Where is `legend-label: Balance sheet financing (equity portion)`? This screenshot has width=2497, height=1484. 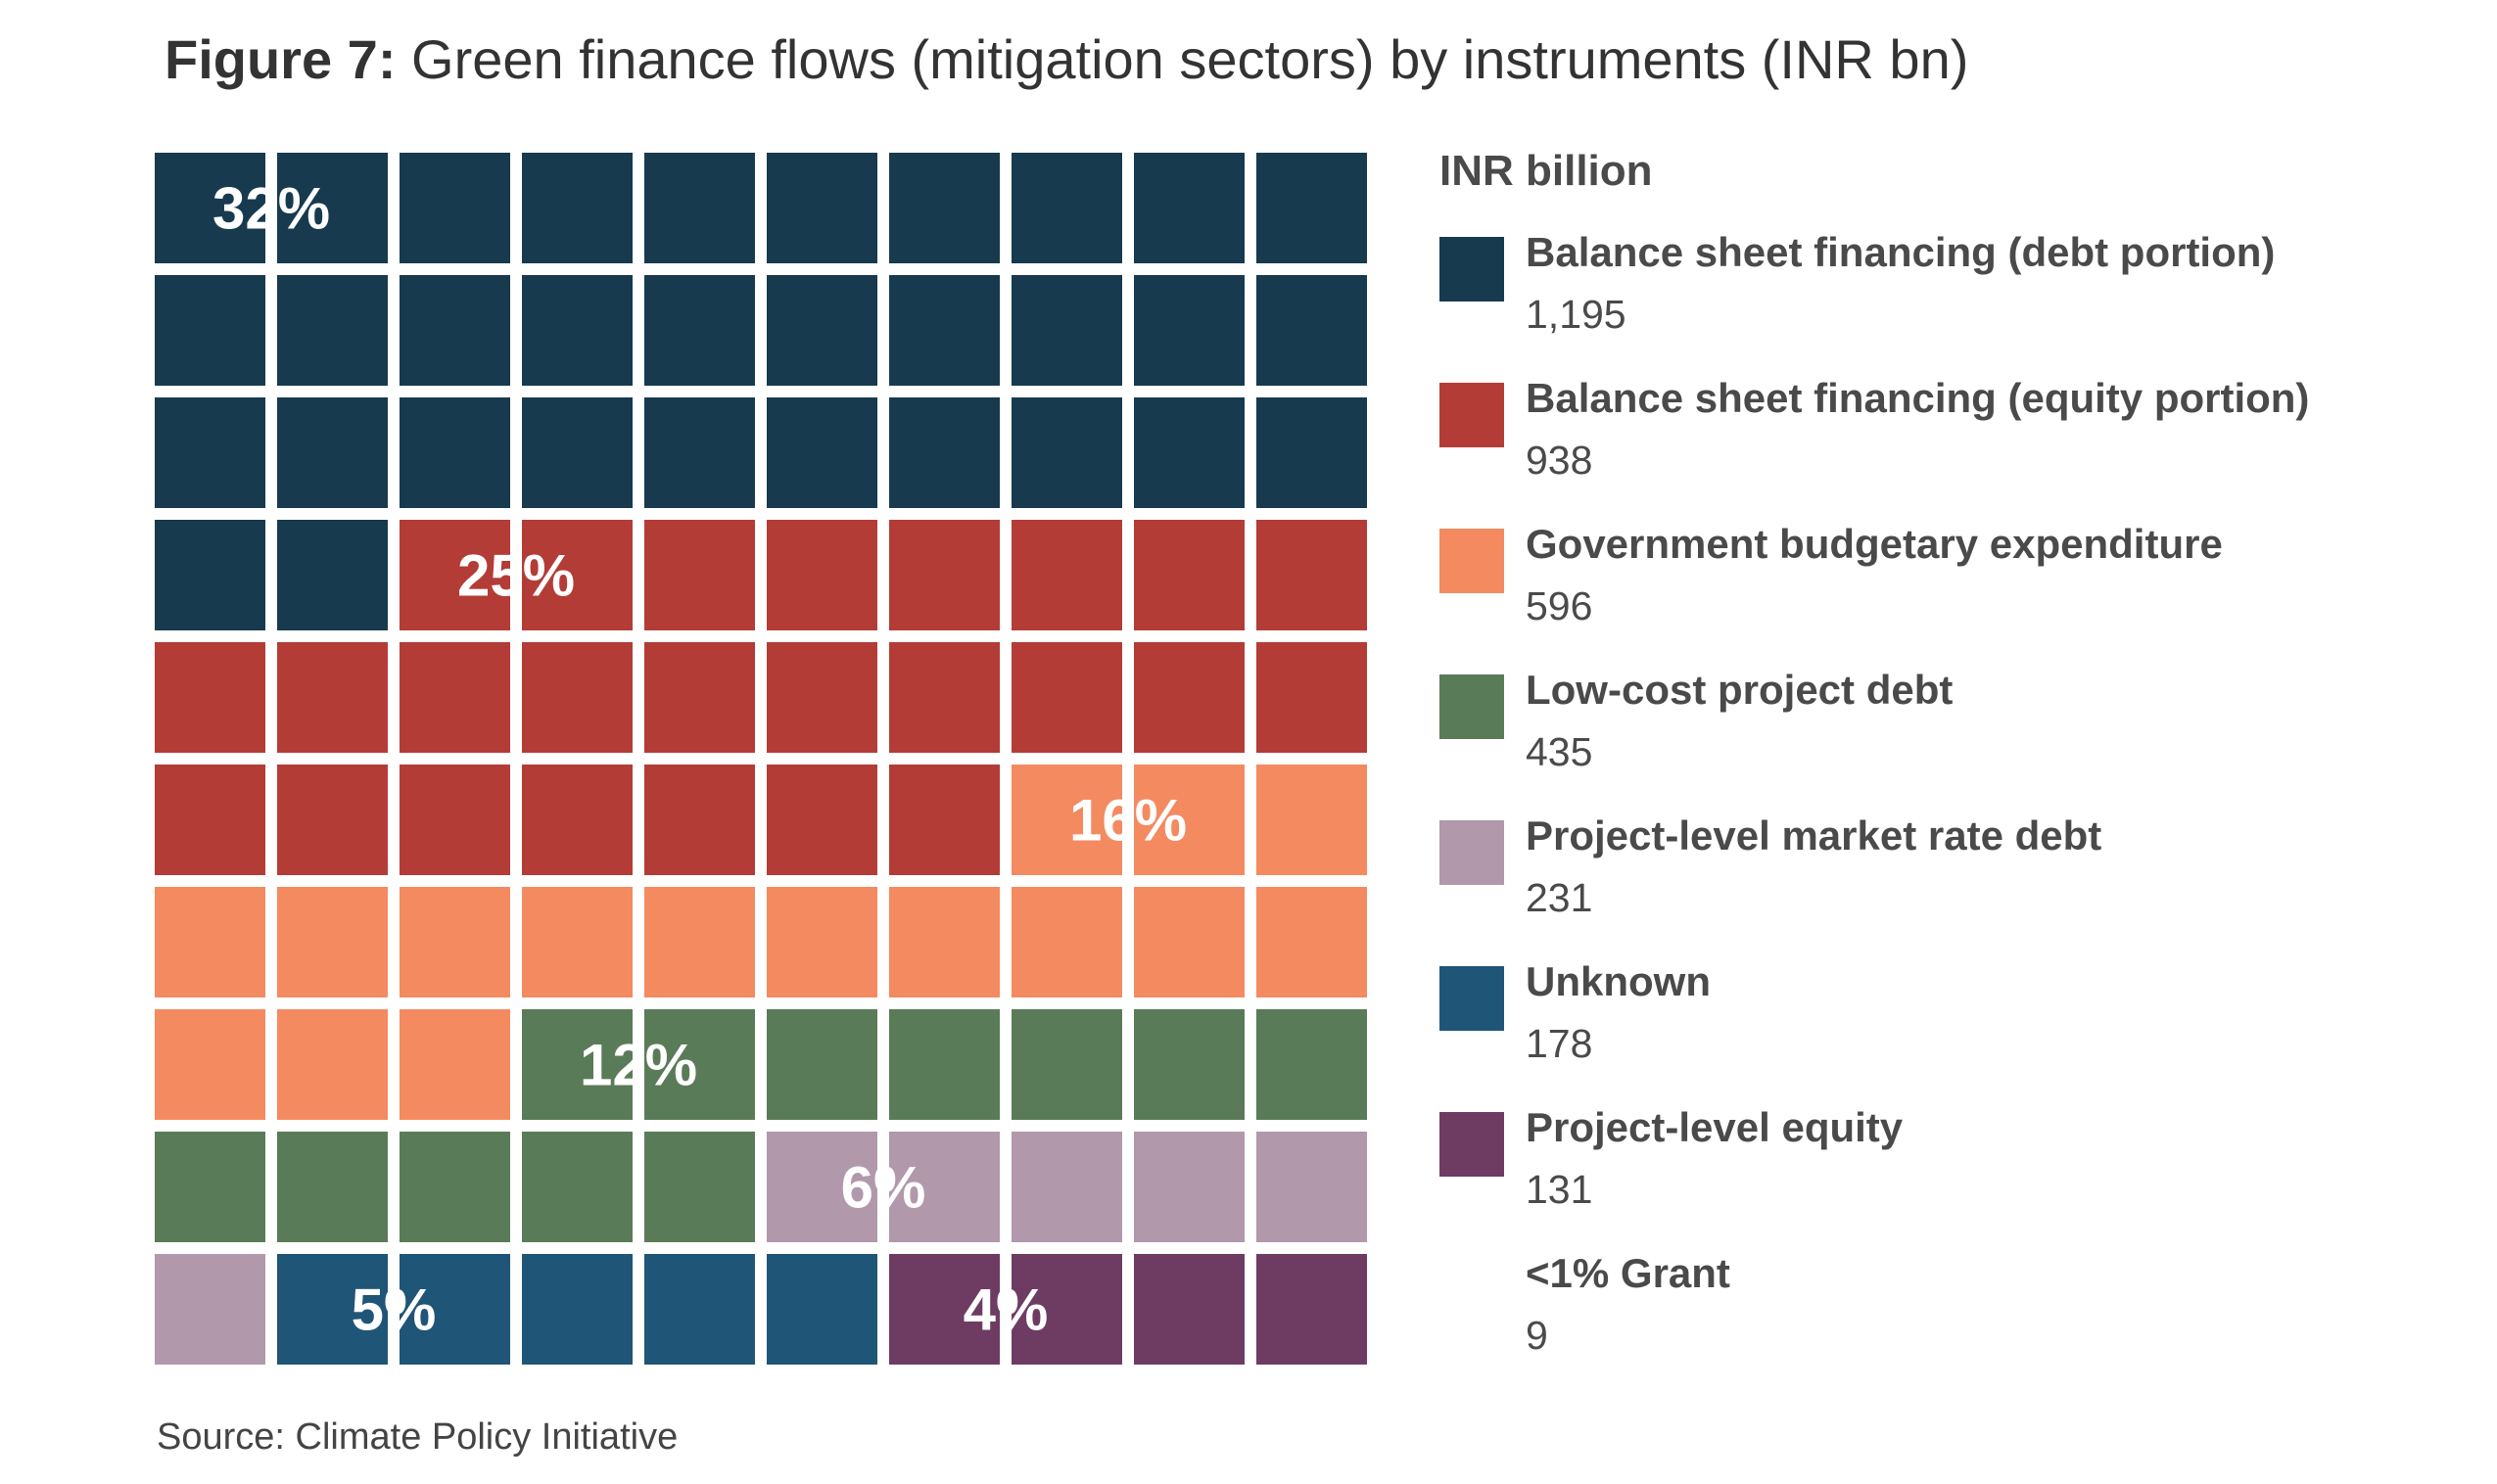
legend-label: Balance sheet financing (equity portion) is located at coordinates (1918, 398).